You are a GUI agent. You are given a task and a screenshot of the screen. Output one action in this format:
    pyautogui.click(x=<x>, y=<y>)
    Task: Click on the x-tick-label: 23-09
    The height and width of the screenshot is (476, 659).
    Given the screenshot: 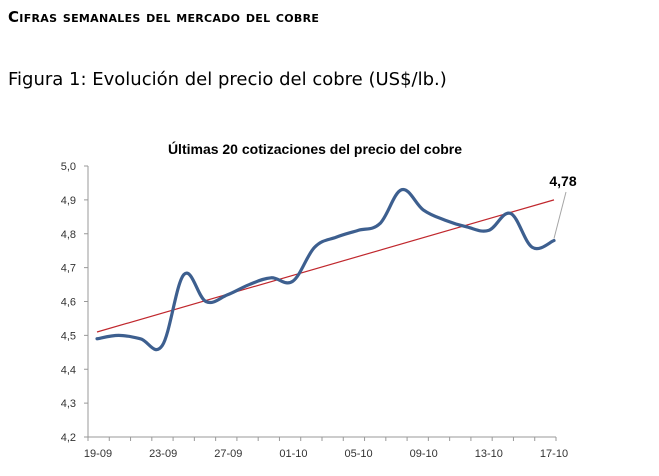 What is the action you would take?
    pyautogui.click(x=163, y=454)
    